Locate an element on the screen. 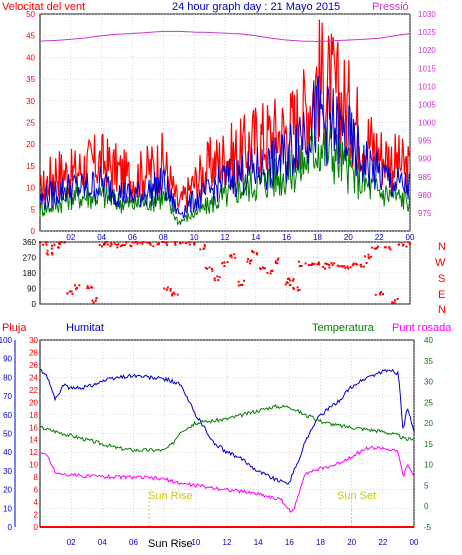  rain-y-tick: 8 is located at coordinates (36, 477).